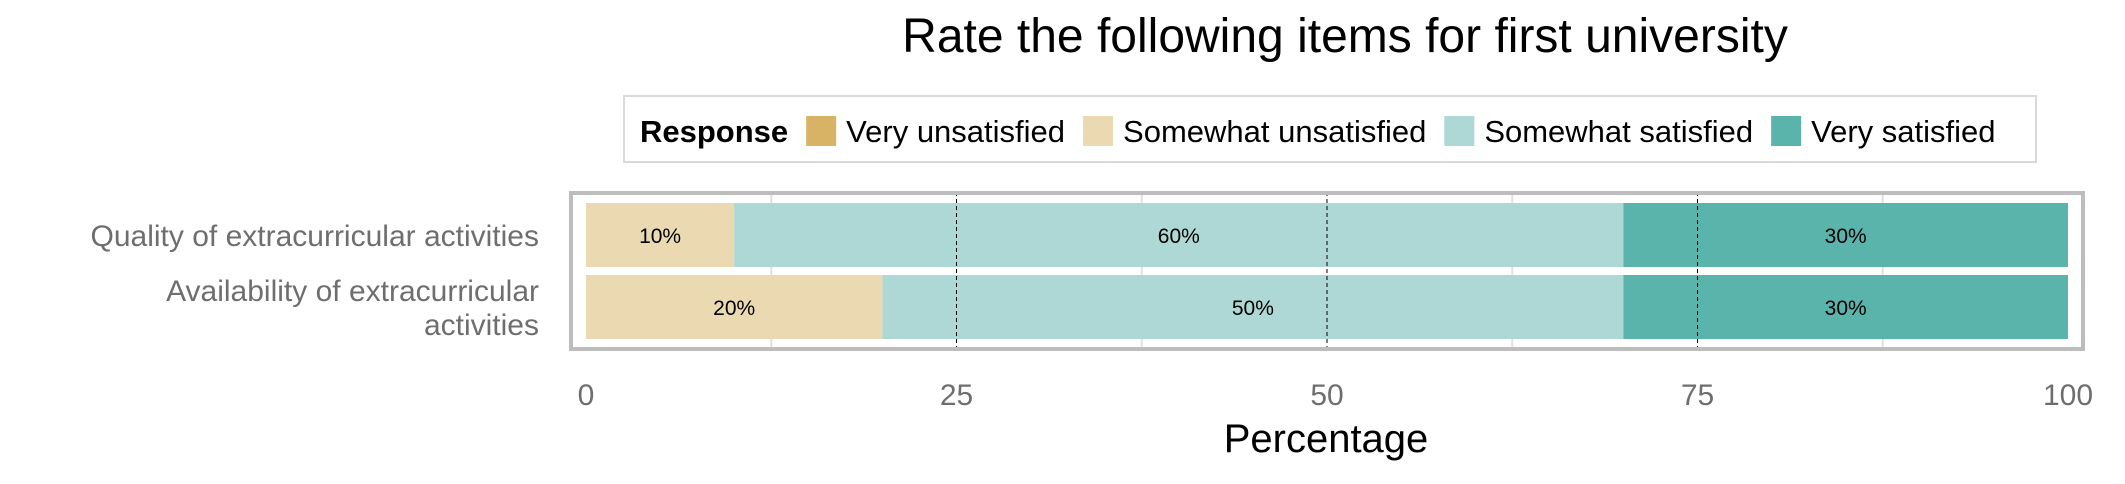 Image resolution: width=2125 pixels, height=484 pixels. Describe the element at coordinates (1618, 131) in the screenshot. I see `legend-label: Somewhat satisfied` at that location.